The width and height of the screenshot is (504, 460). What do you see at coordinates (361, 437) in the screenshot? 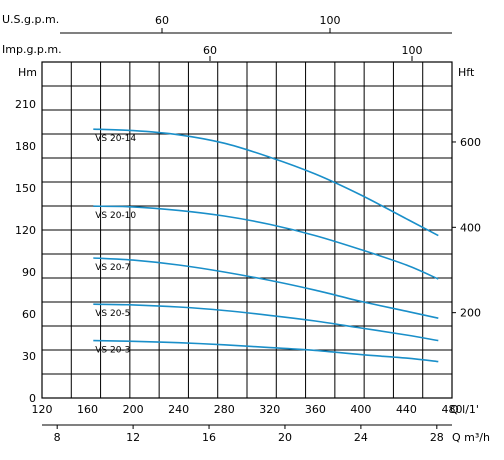
I see `bottom-m3h-tick-label: 24` at bounding box center [361, 437].